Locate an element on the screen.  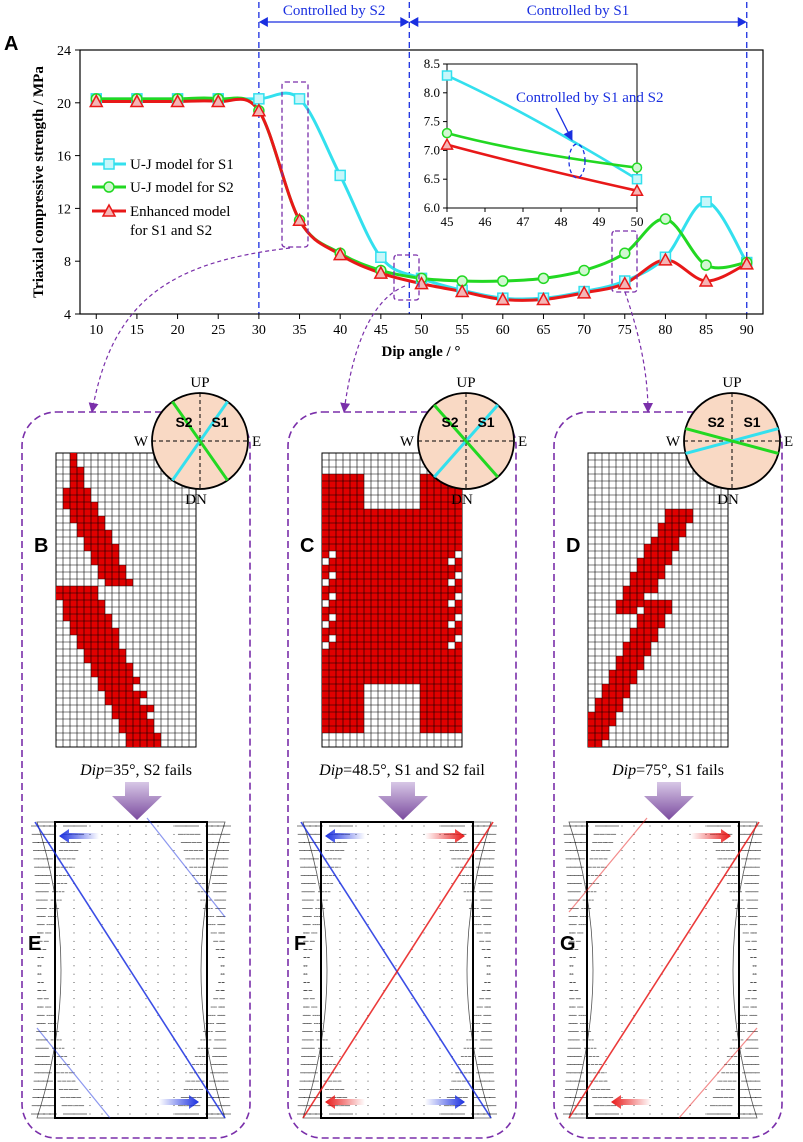
compass-s2-line is located at coordinates (200, 441).